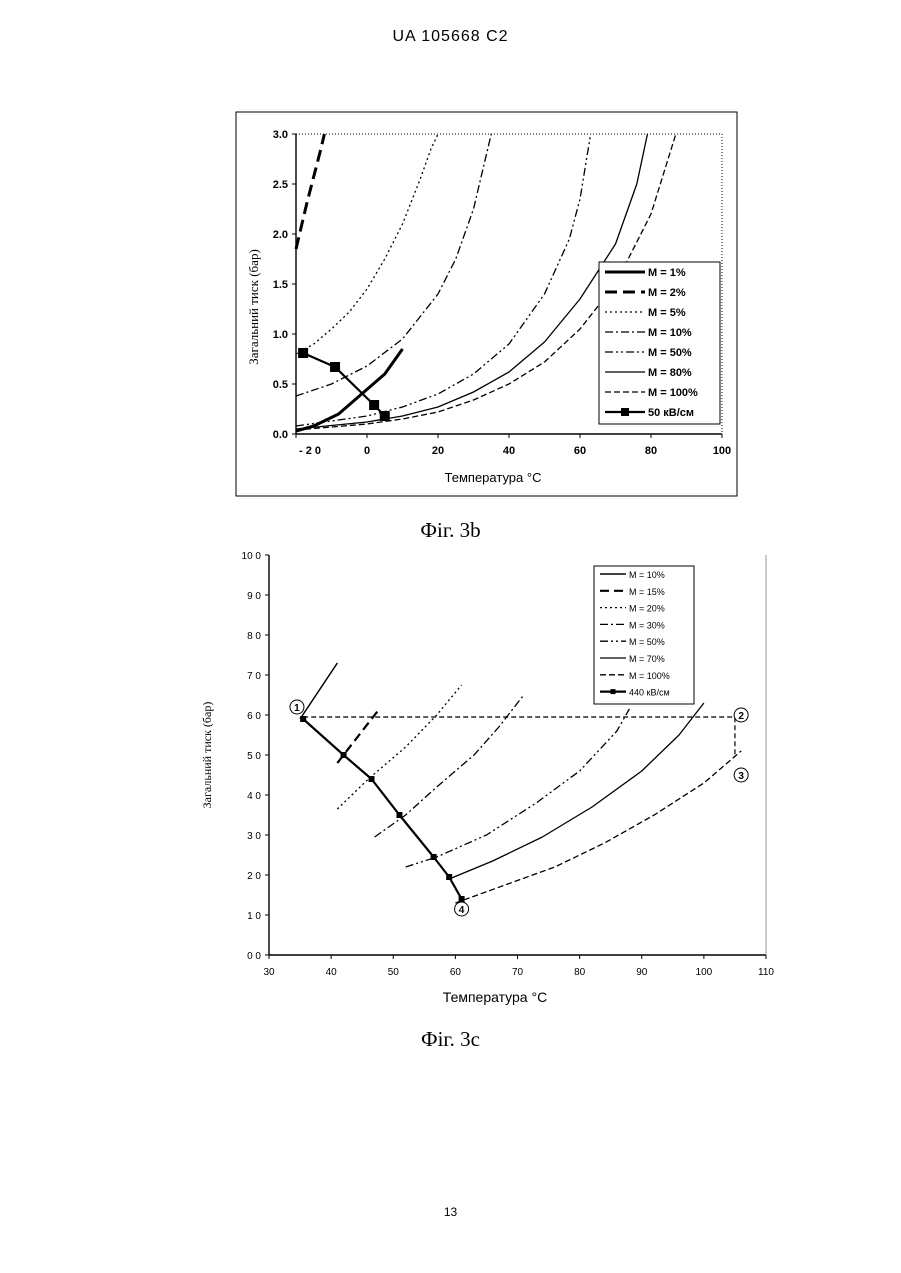 The image size is (901, 1273). I want to click on legend-label: M = 20%, so click(647, 609).